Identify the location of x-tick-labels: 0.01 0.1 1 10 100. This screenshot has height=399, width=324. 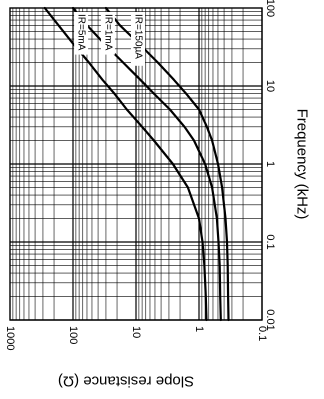
(270, 165).